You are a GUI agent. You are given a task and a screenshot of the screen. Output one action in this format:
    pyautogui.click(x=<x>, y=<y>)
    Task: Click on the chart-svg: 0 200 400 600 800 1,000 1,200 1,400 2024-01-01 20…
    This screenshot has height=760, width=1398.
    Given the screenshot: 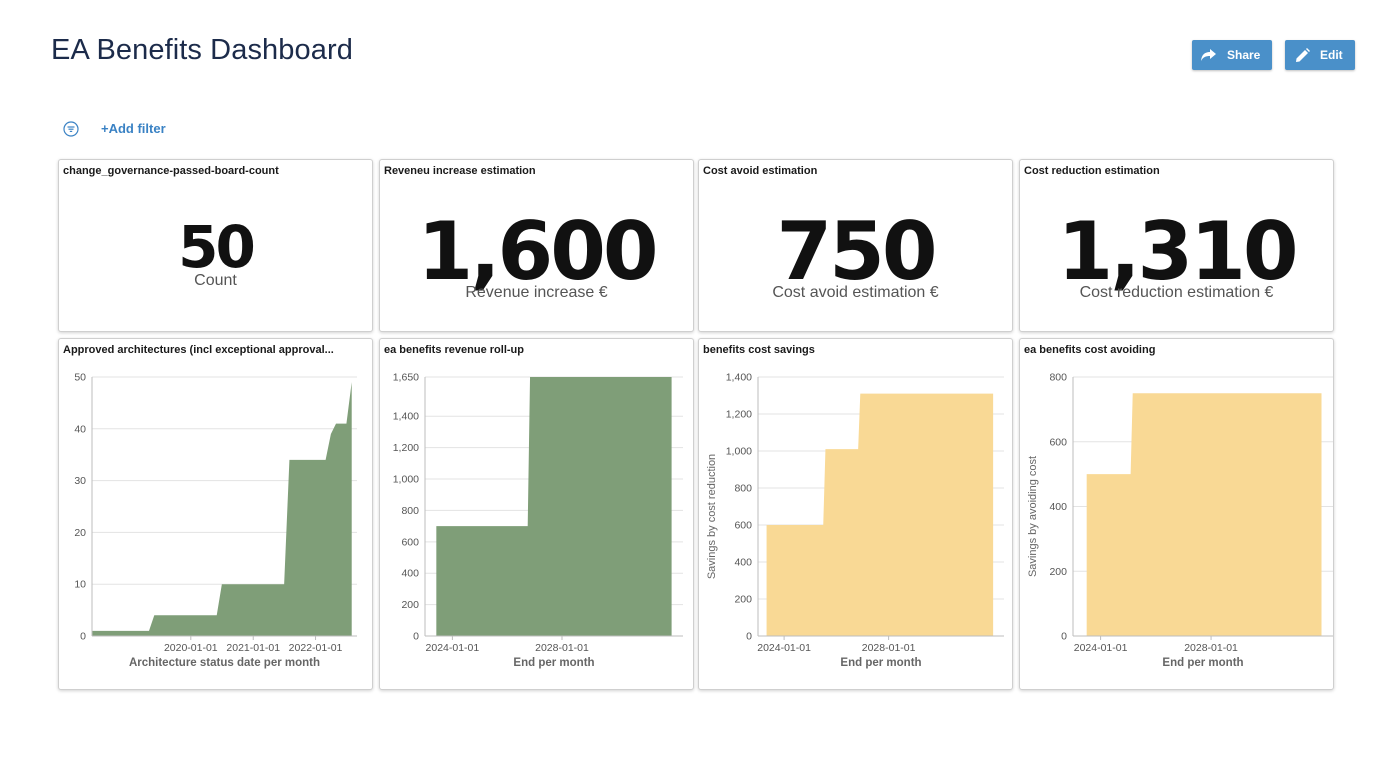 What is the action you would take?
    pyautogui.click(x=855, y=520)
    